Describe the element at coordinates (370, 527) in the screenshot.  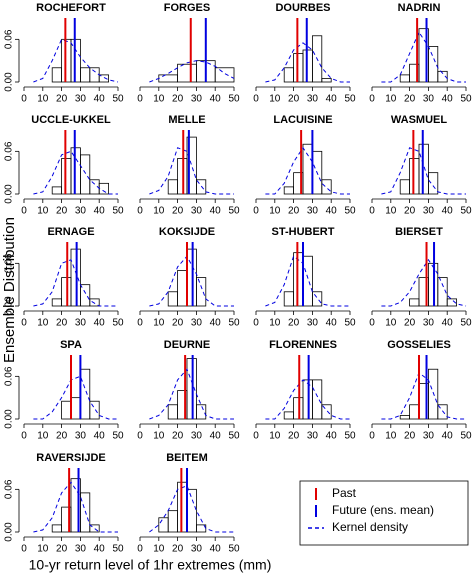
I see `legend-label: Kernel density` at that location.